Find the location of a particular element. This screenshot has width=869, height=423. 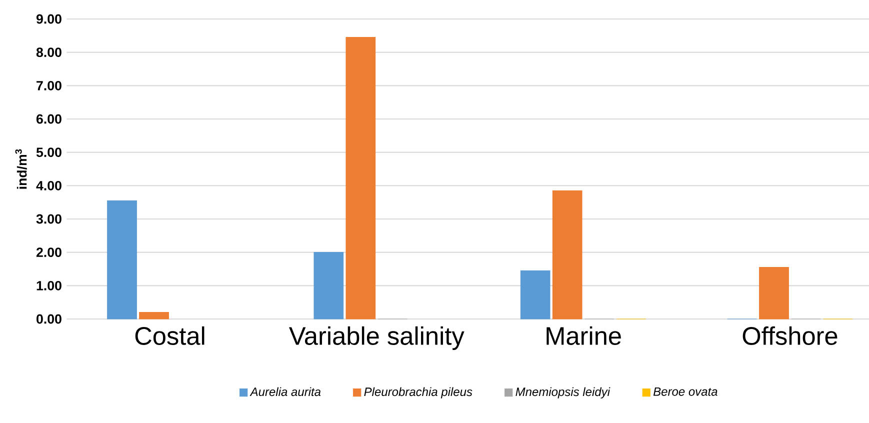

x-tick-label: Variable salinity is located at coordinates (376, 338).